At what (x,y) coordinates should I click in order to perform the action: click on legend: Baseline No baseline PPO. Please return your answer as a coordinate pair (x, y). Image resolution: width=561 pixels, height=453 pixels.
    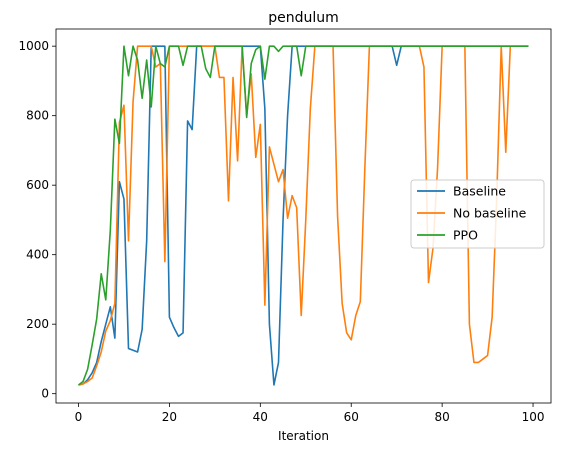
    Looking at the image, I should click on (477, 214).